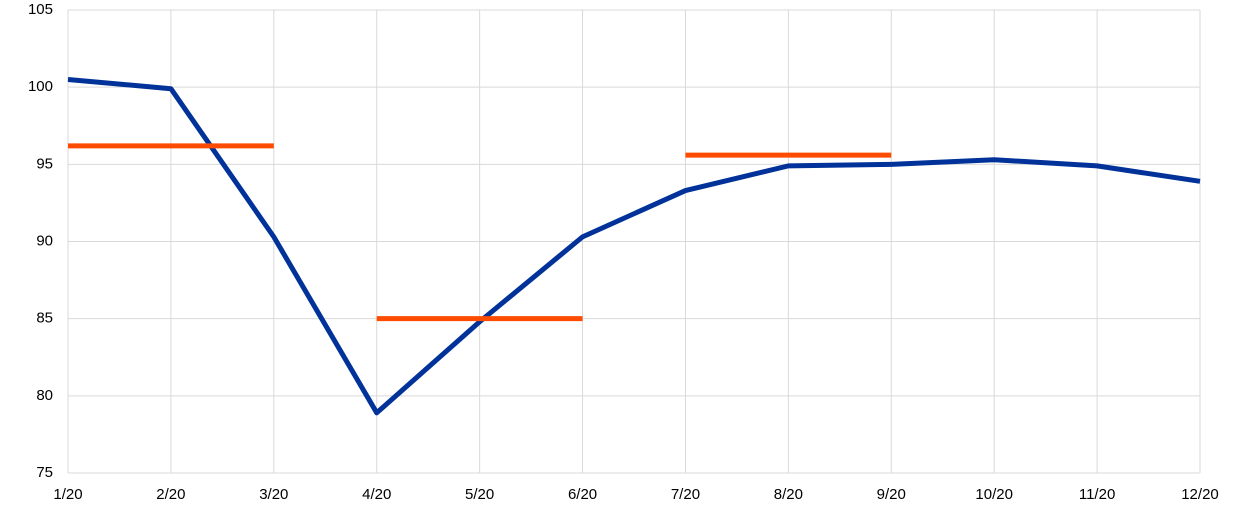 The height and width of the screenshot is (516, 1240). Describe the element at coordinates (44, 395) in the screenshot. I see `y-tick-label: 80` at that location.